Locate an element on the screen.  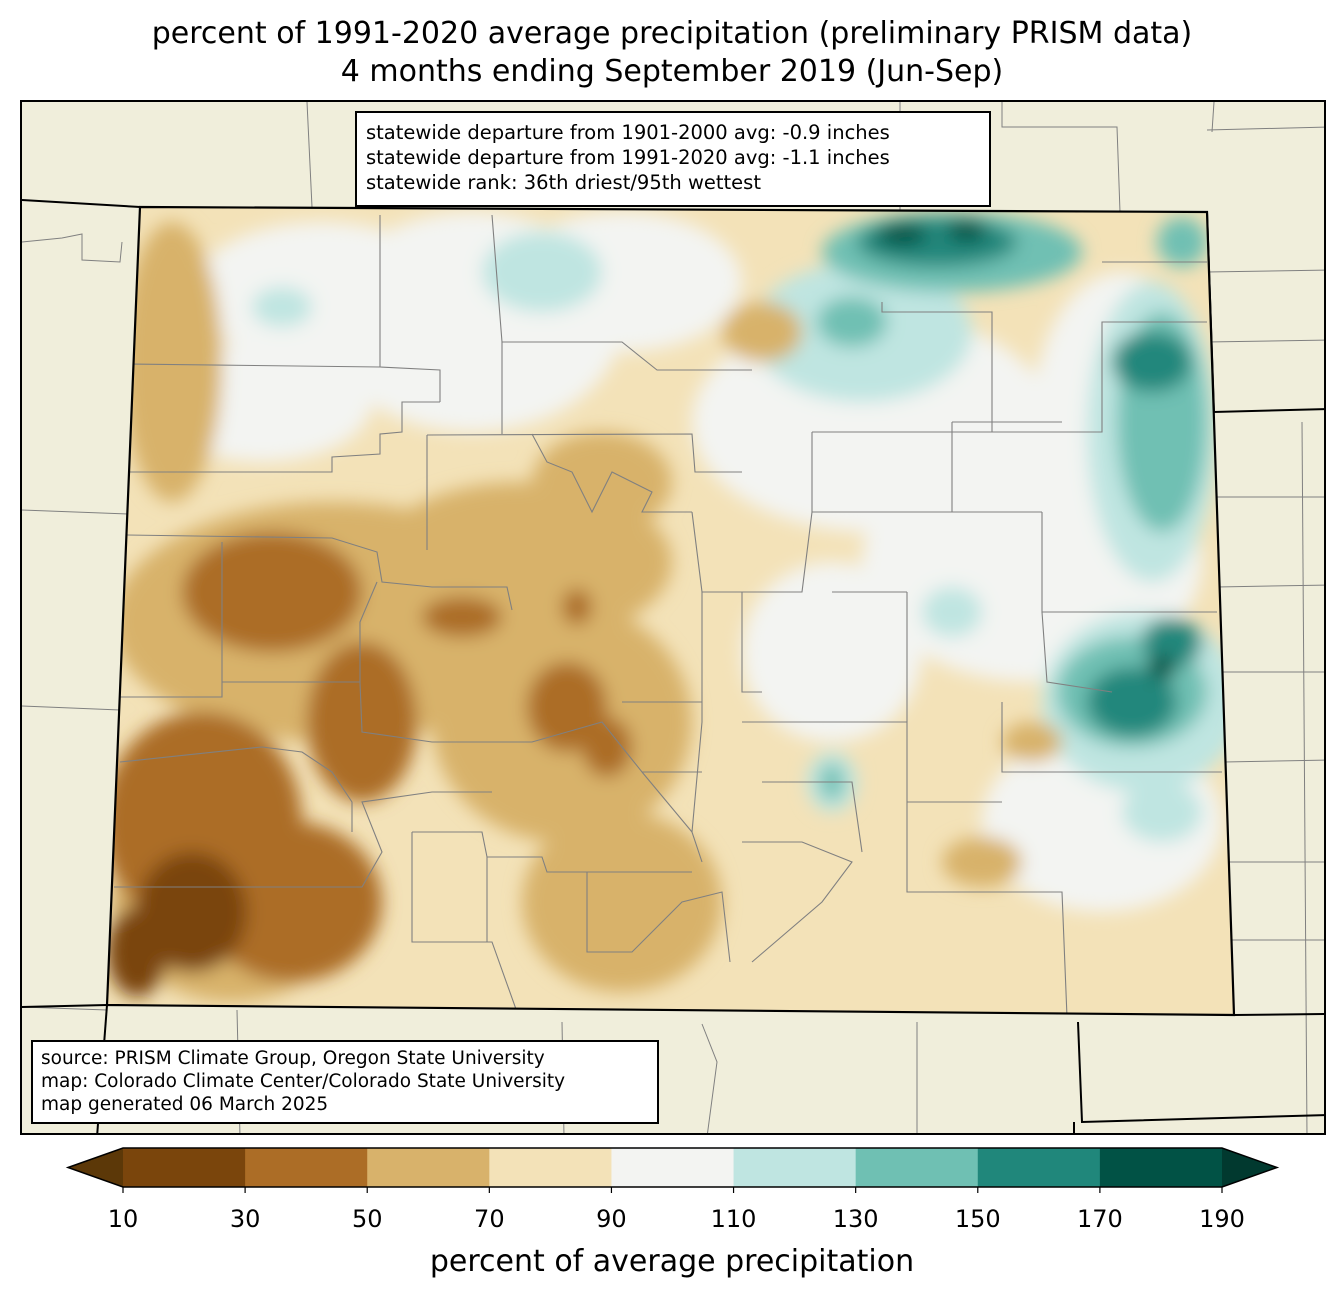
legend-label: percent of average precipitation is located at coordinates (672, 1261).